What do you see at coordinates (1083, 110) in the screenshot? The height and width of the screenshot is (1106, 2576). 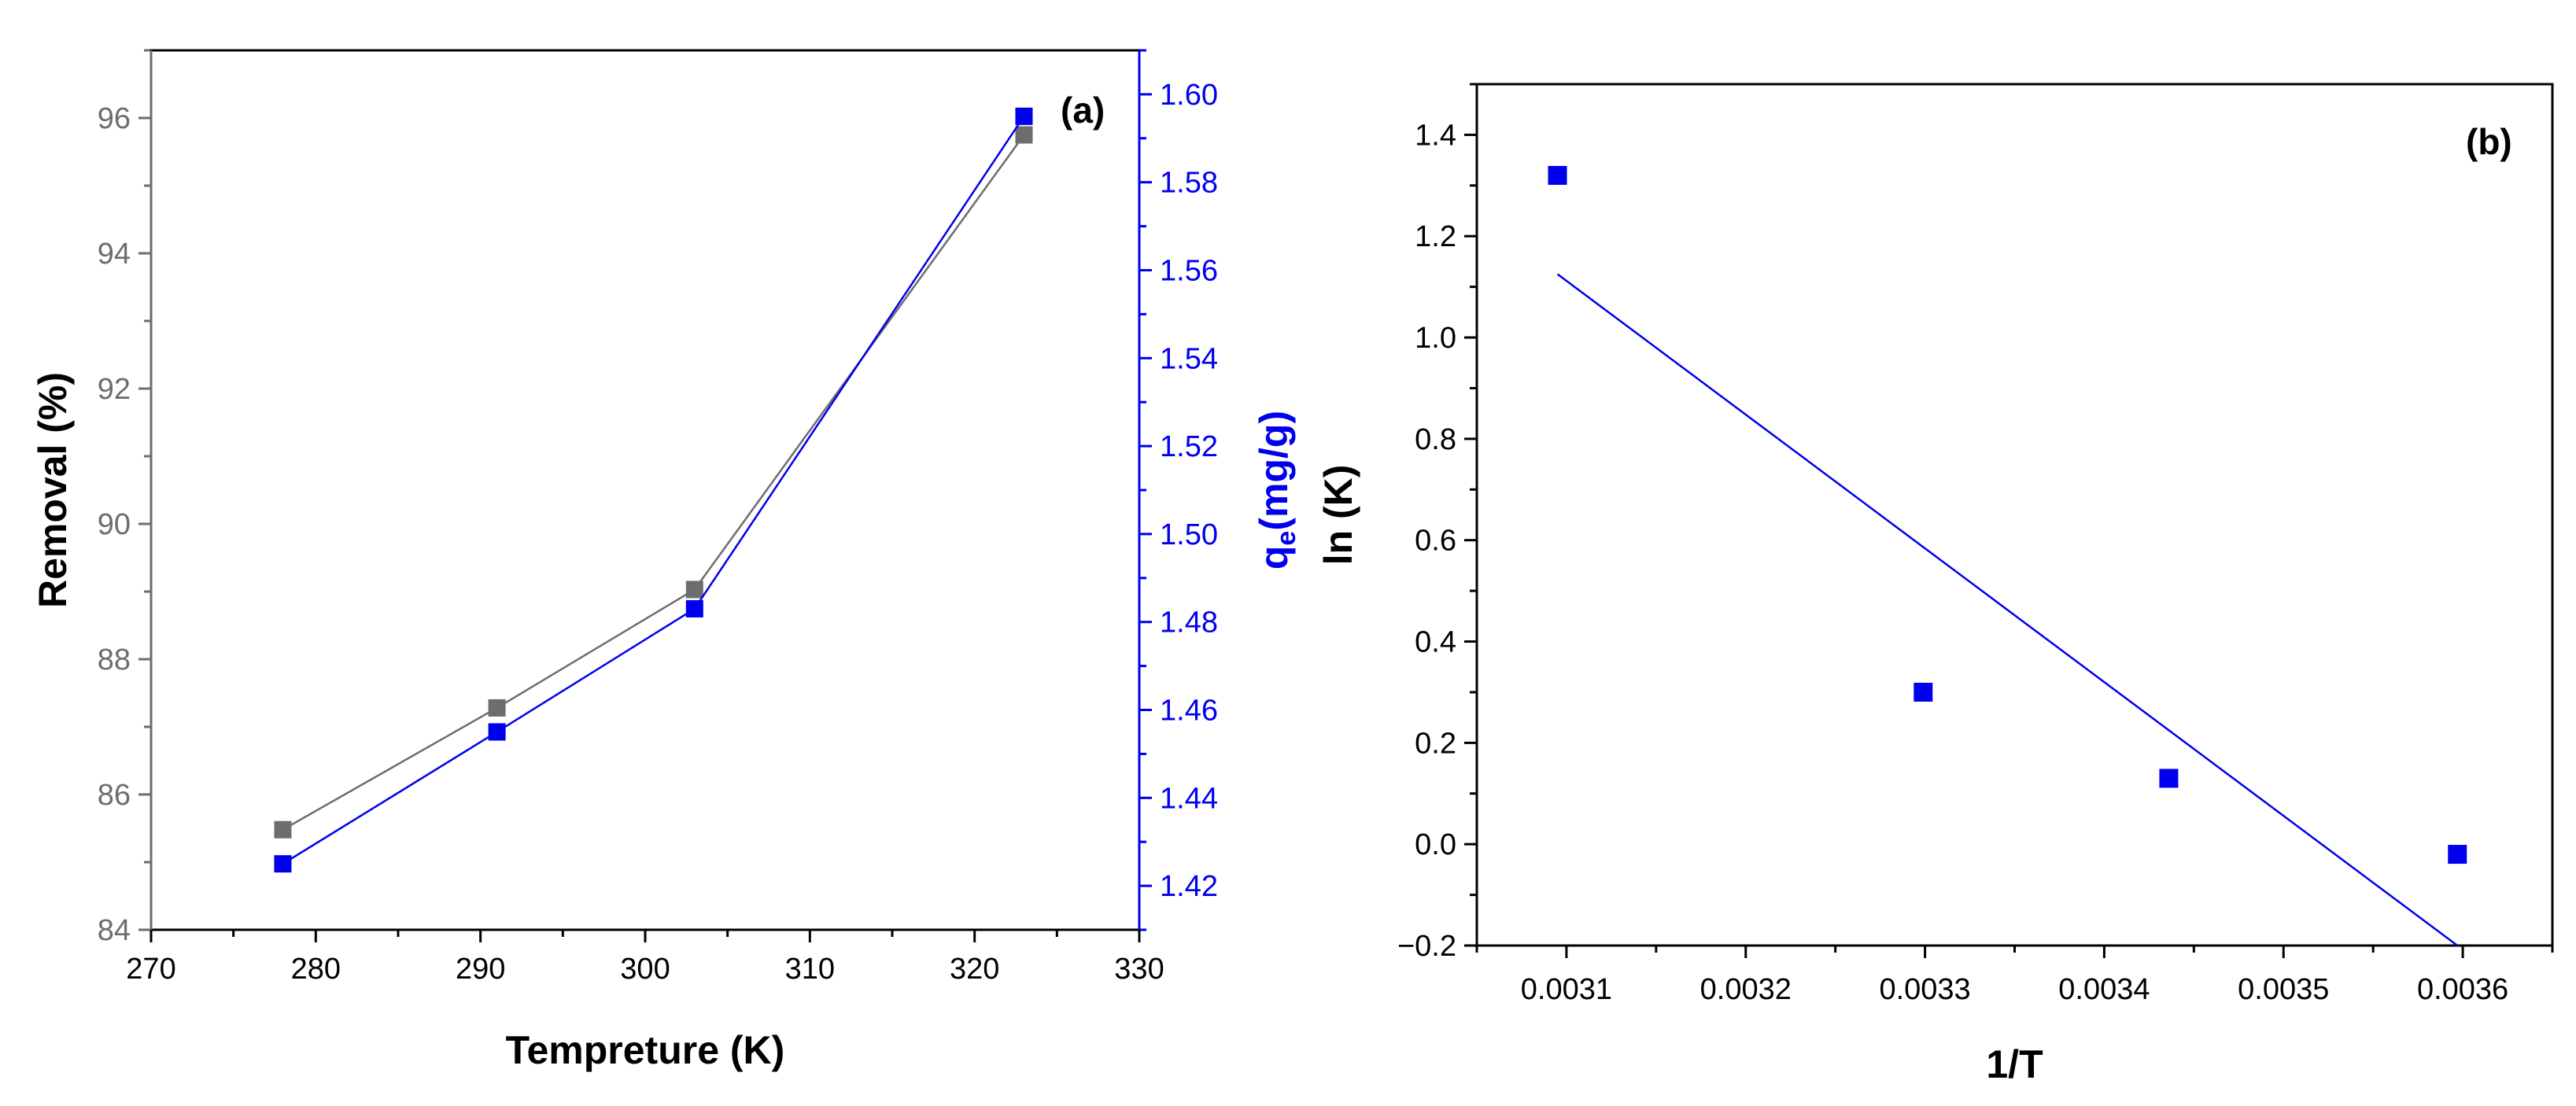 I see `panel-a-label: (a)` at bounding box center [1083, 110].